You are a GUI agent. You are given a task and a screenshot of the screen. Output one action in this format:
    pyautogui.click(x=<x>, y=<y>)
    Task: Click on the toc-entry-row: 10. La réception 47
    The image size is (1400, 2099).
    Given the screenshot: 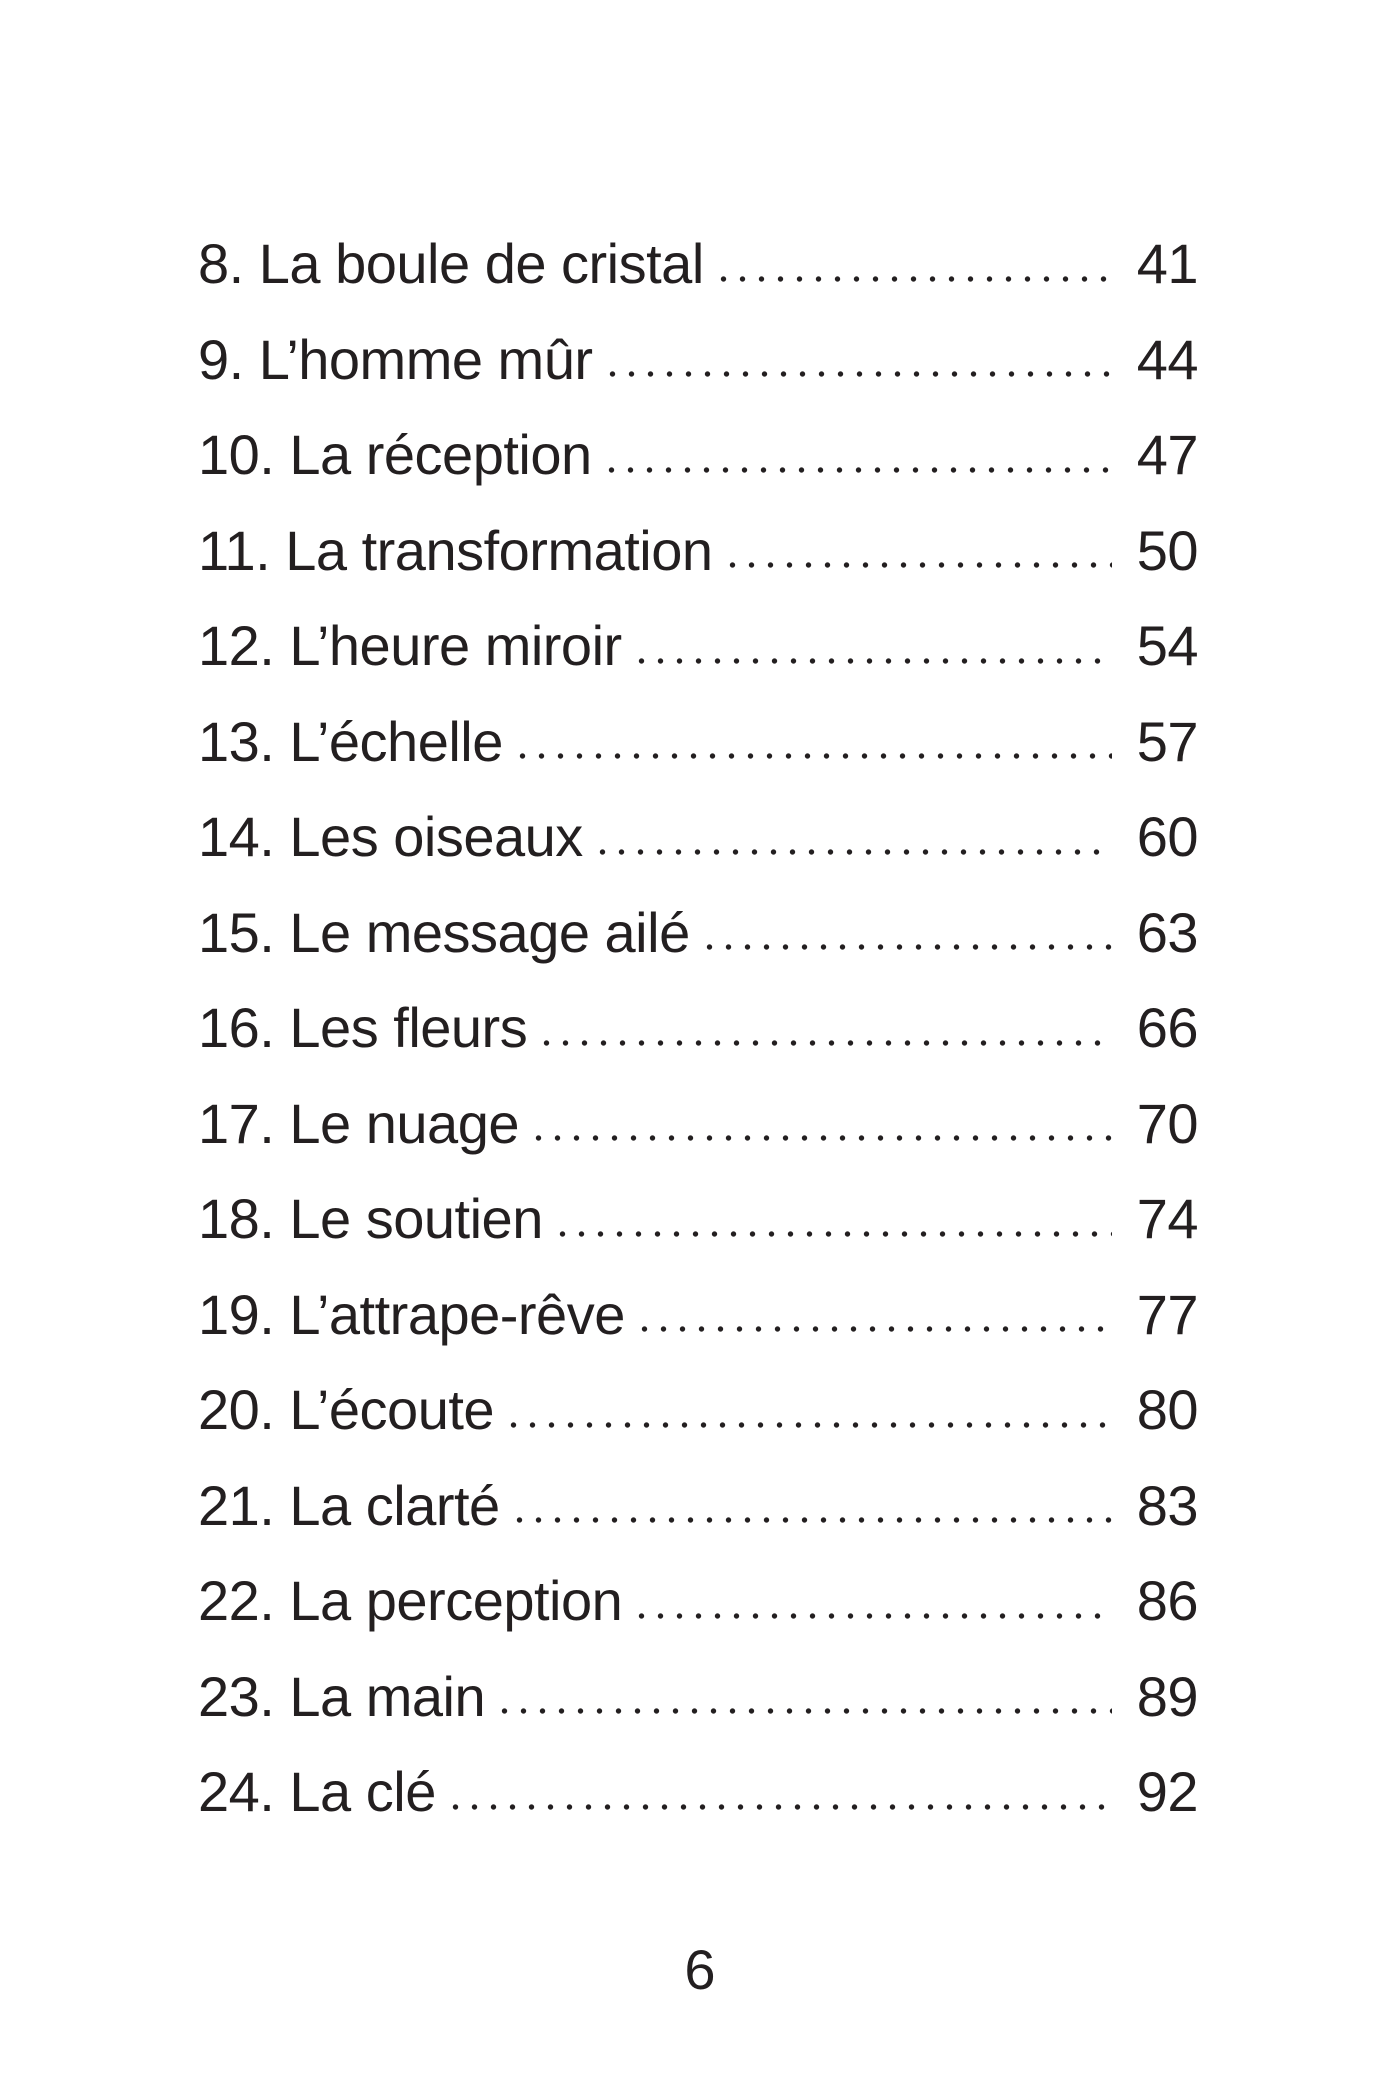 What is the action you would take?
    pyautogui.click(x=698, y=455)
    